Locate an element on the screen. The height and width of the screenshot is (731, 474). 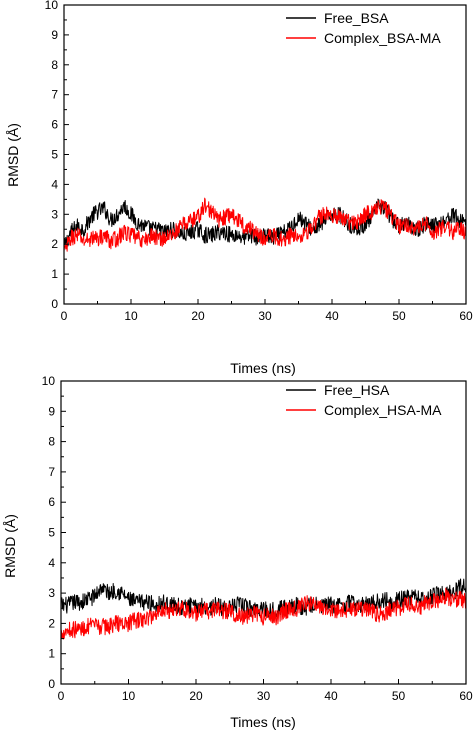
legend-label-free-hsa: Free_HSA is located at coordinates (357, 390).